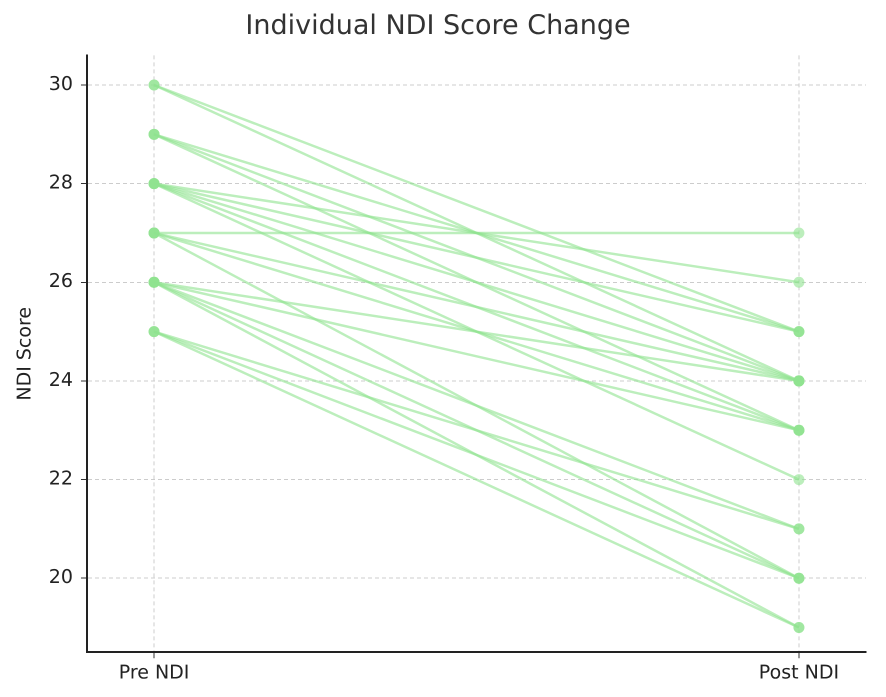 The height and width of the screenshot is (697, 886). I want to click on y-tick-label: 24, so click(60, 379).